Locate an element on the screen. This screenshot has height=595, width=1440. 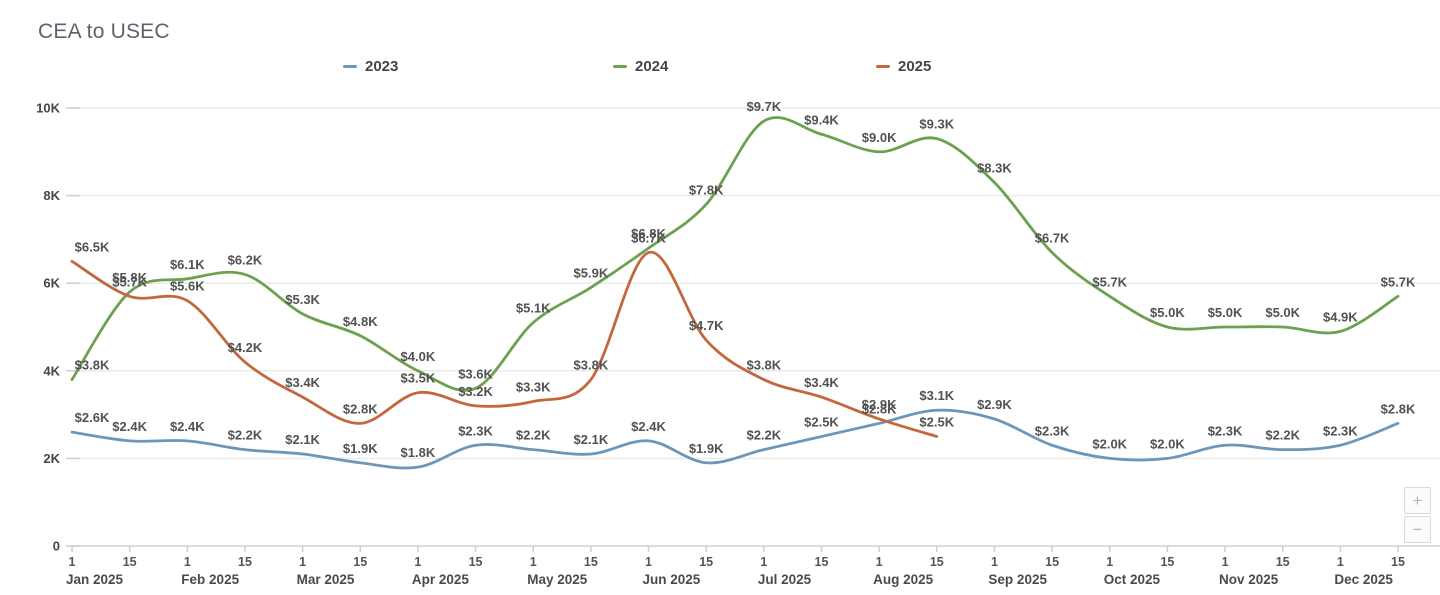
legend-label-2023: 2023 is located at coordinates (382, 66).